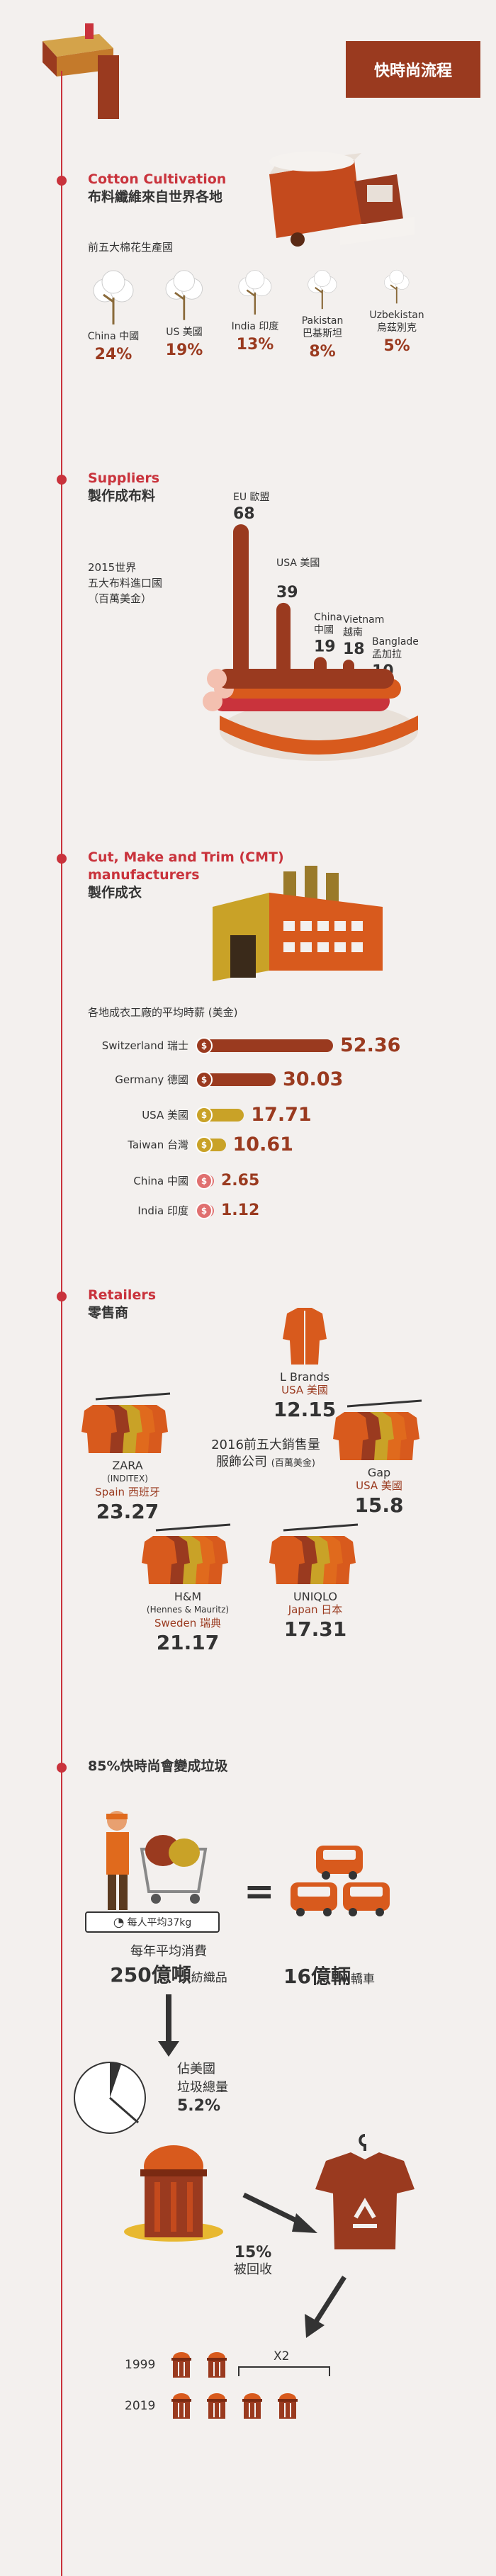 Image resolution: width=496 pixels, height=2576 pixels. I want to click on landfill-l2: 垃圾總量, so click(202, 2087).